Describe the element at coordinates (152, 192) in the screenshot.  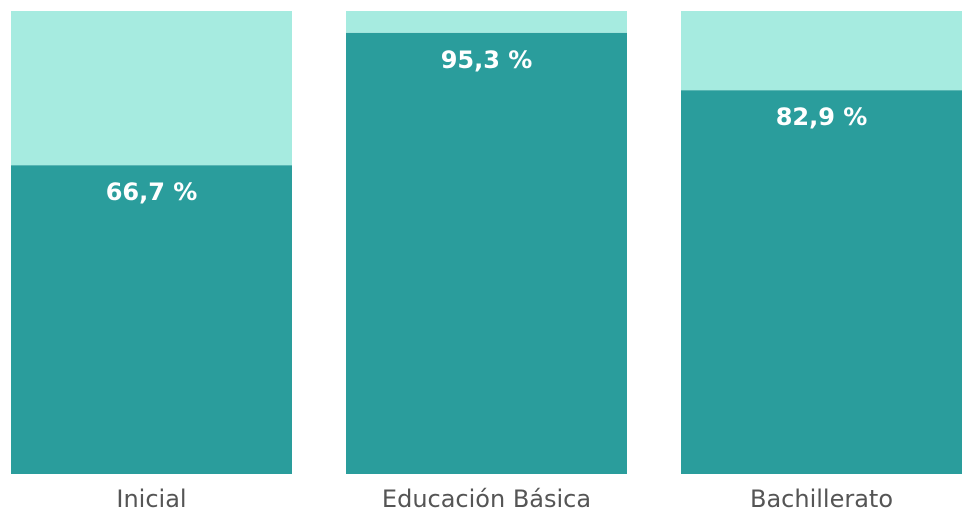
I see `value-label: 66,7 %` at that location.